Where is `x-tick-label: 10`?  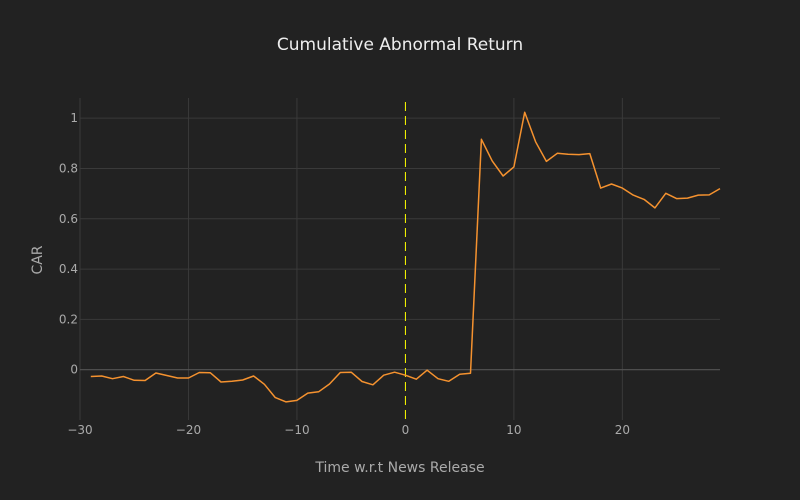
x-tick-label: 10 is located at coordinates (513, 430).